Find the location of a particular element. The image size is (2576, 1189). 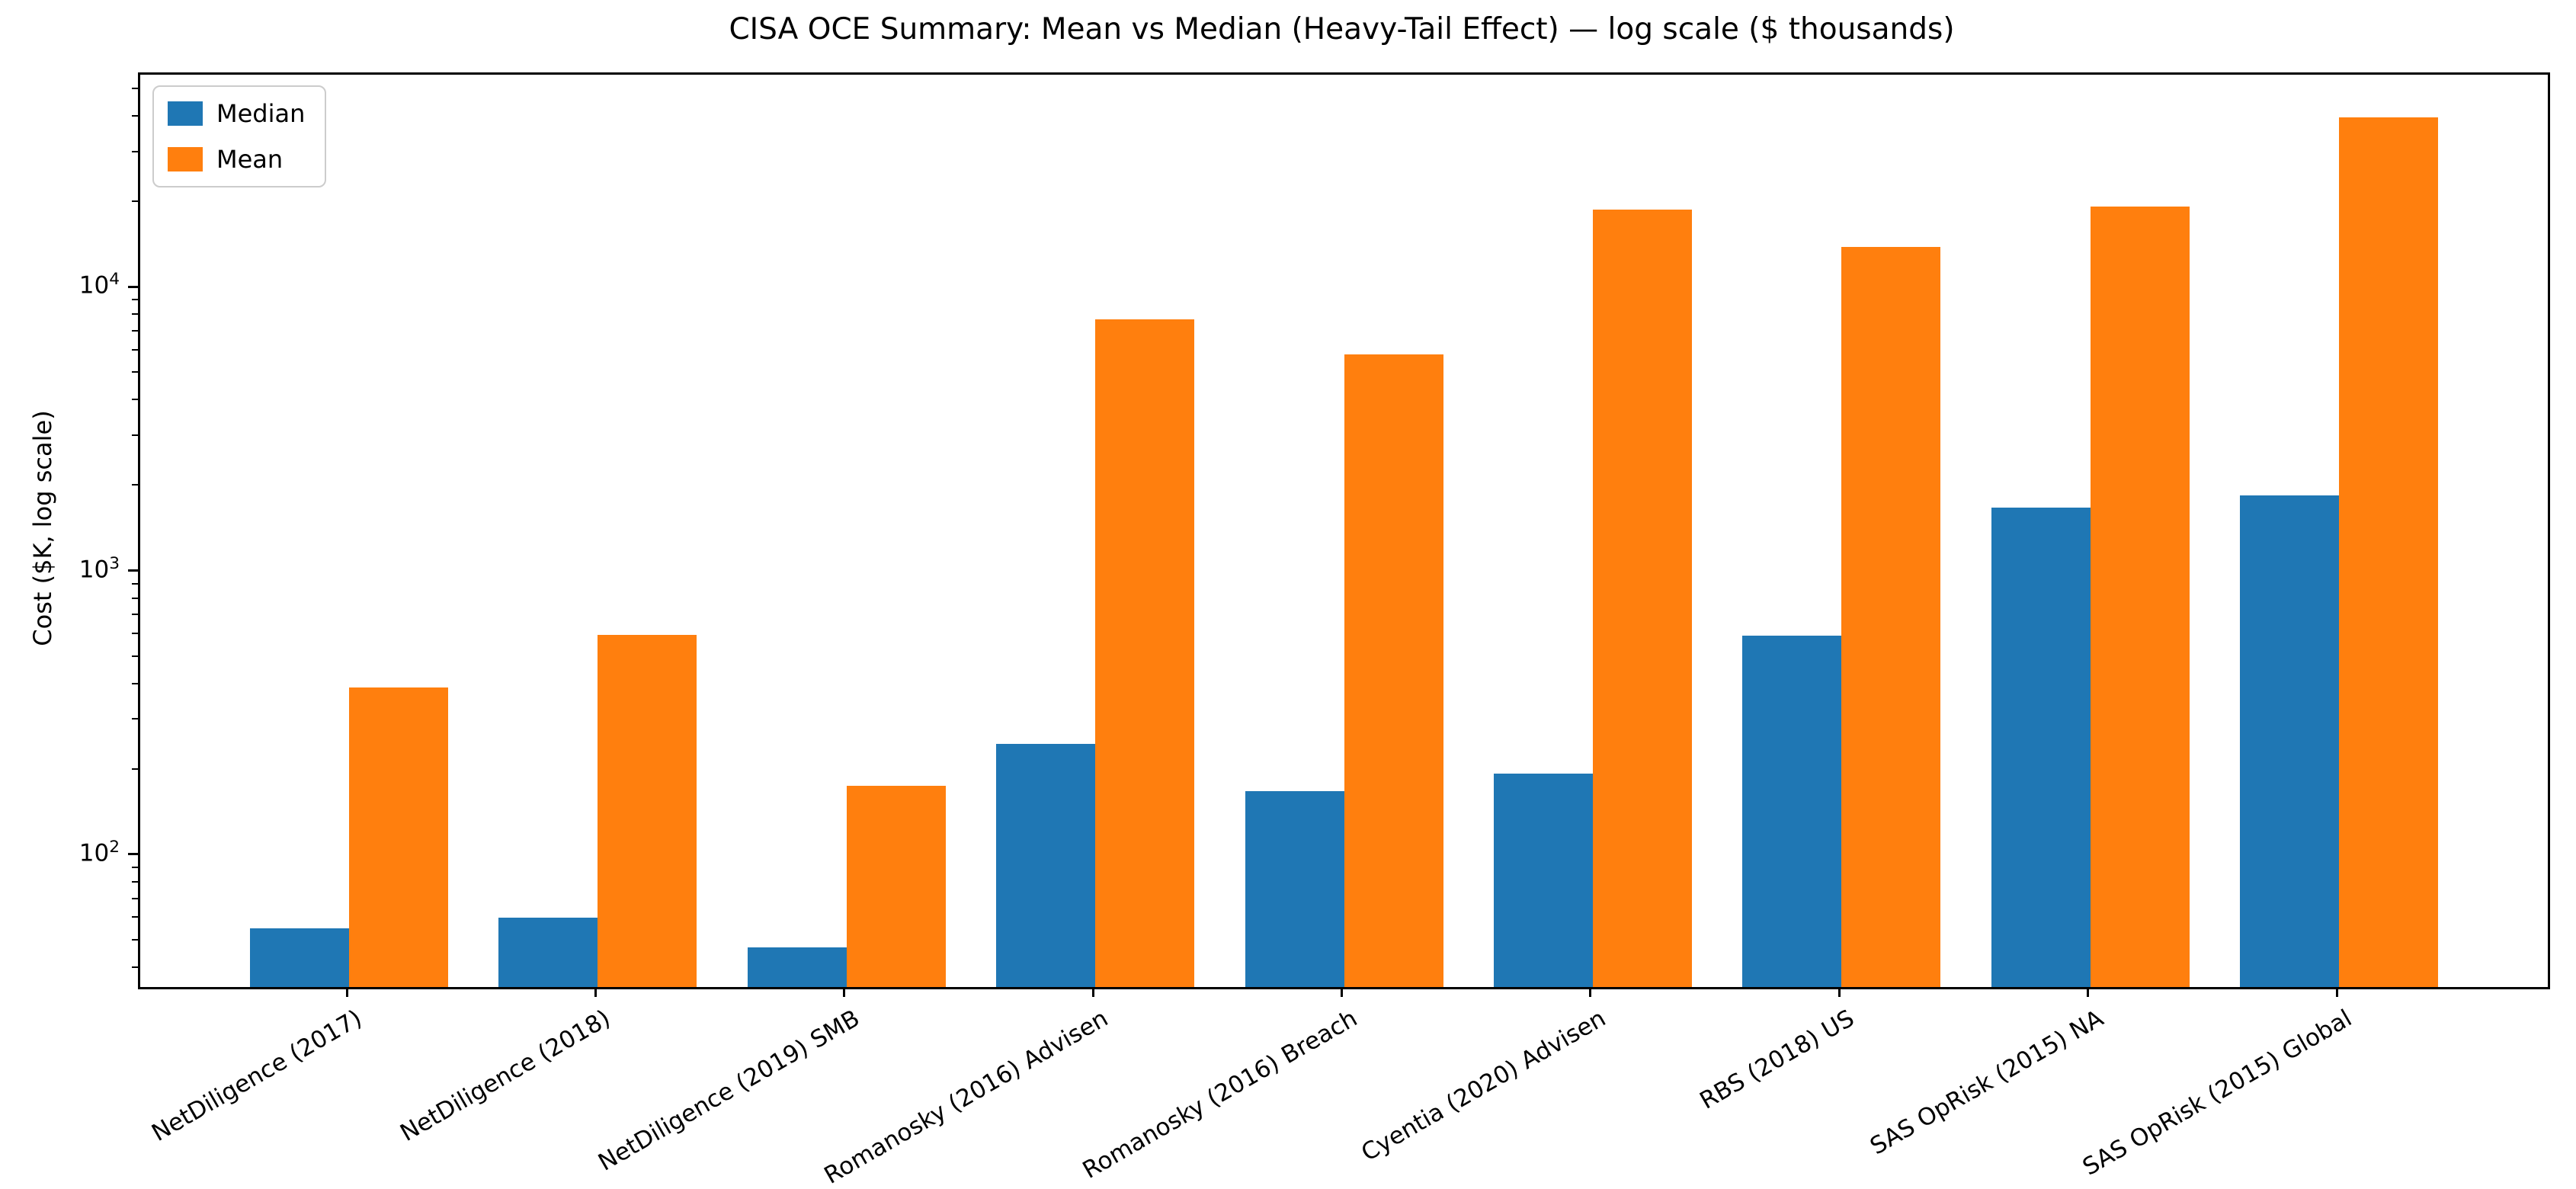

legend-swatch-mean is located at coordinates (185, 159).